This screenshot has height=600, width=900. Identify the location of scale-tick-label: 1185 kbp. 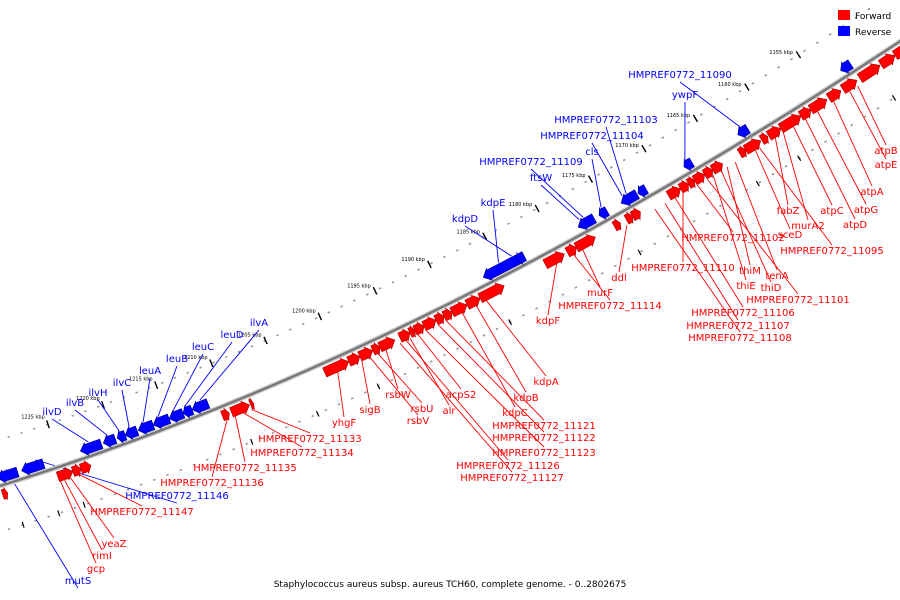
(468, 232).